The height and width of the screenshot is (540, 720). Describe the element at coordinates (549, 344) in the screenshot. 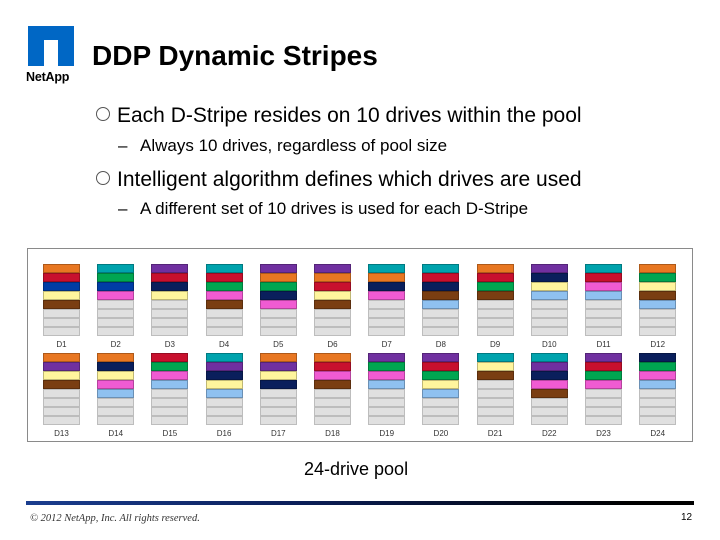

I see `drive-label: D10` at that location.